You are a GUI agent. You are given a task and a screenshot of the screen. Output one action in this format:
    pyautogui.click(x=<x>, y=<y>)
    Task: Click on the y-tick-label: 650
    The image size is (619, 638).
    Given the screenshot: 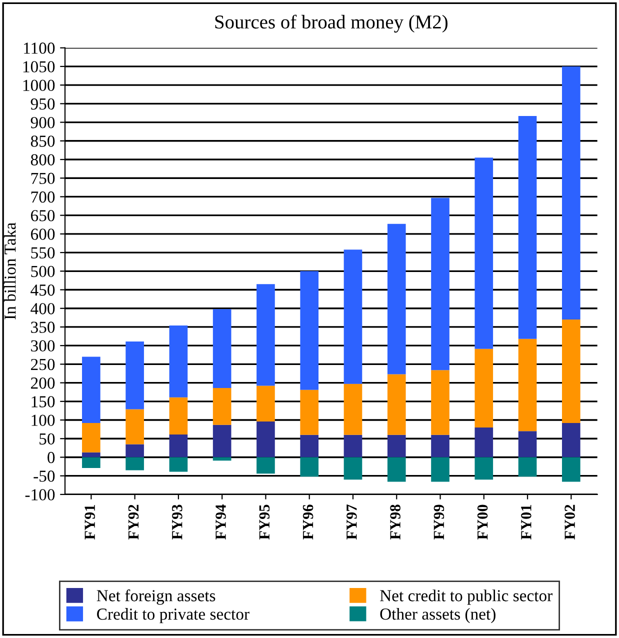 What is the action you would take?
    pyautogui.click(x=42, y=216)
    